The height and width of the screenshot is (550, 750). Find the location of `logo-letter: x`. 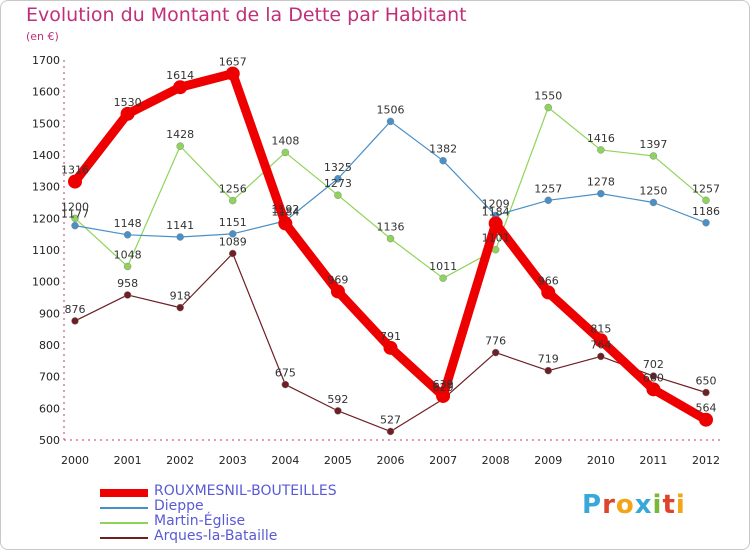

logo-letter: x is located at coordinates (643, 505).